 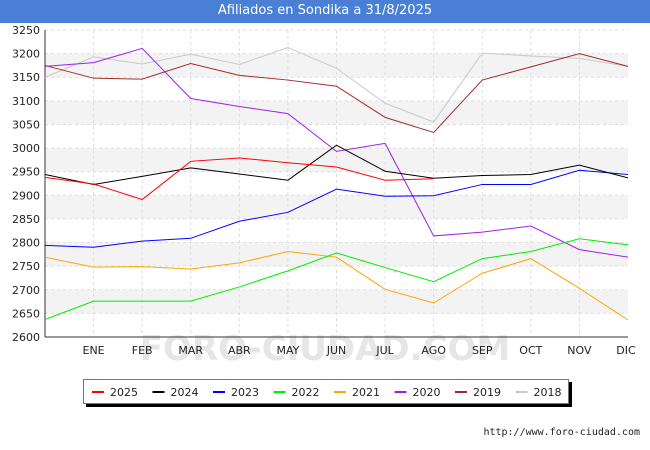 I want to click on chart-title: Afiliados en Sondika a 31/8/2025, so click(x=325, y=10).